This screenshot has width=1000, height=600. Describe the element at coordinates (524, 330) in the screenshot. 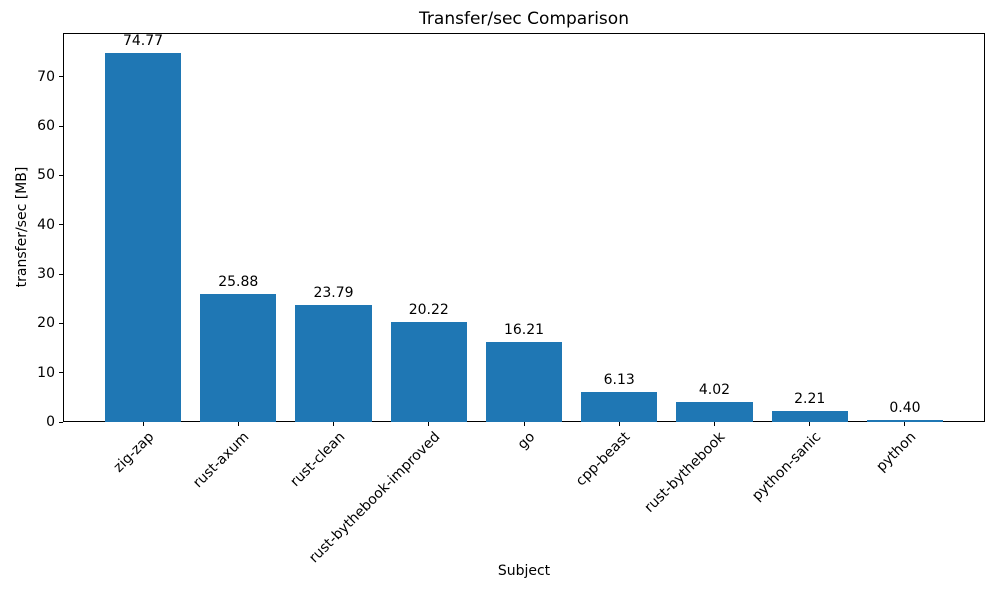

I see `bar-value-label: 16.21` at that location.